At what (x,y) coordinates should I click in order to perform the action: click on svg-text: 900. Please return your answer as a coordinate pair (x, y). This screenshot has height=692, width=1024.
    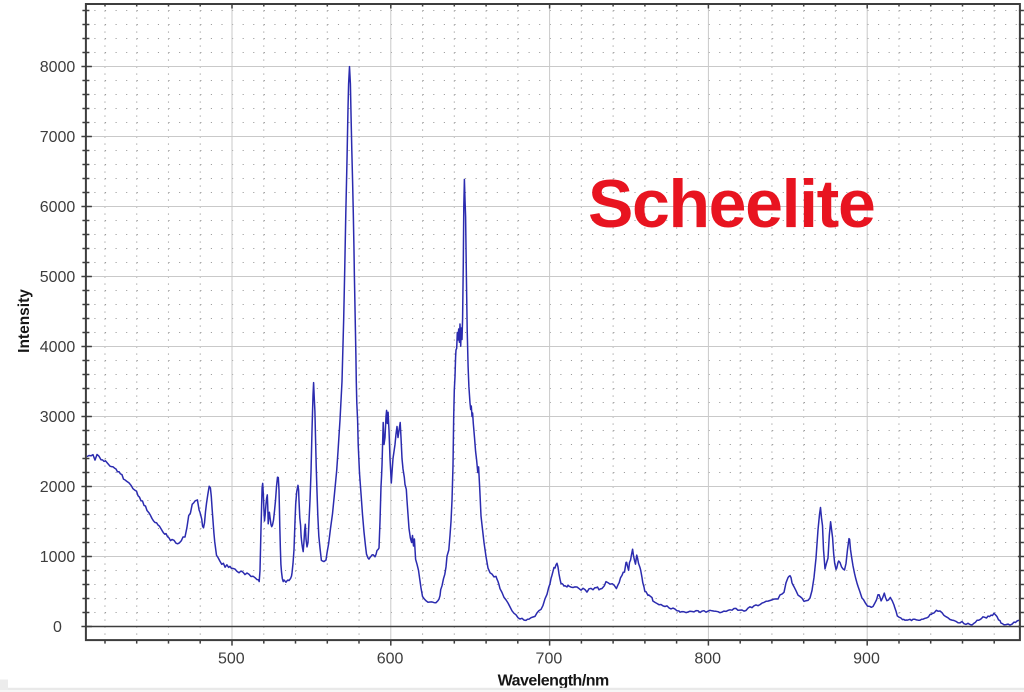
    Looking at the image, I should click on (866, 659).